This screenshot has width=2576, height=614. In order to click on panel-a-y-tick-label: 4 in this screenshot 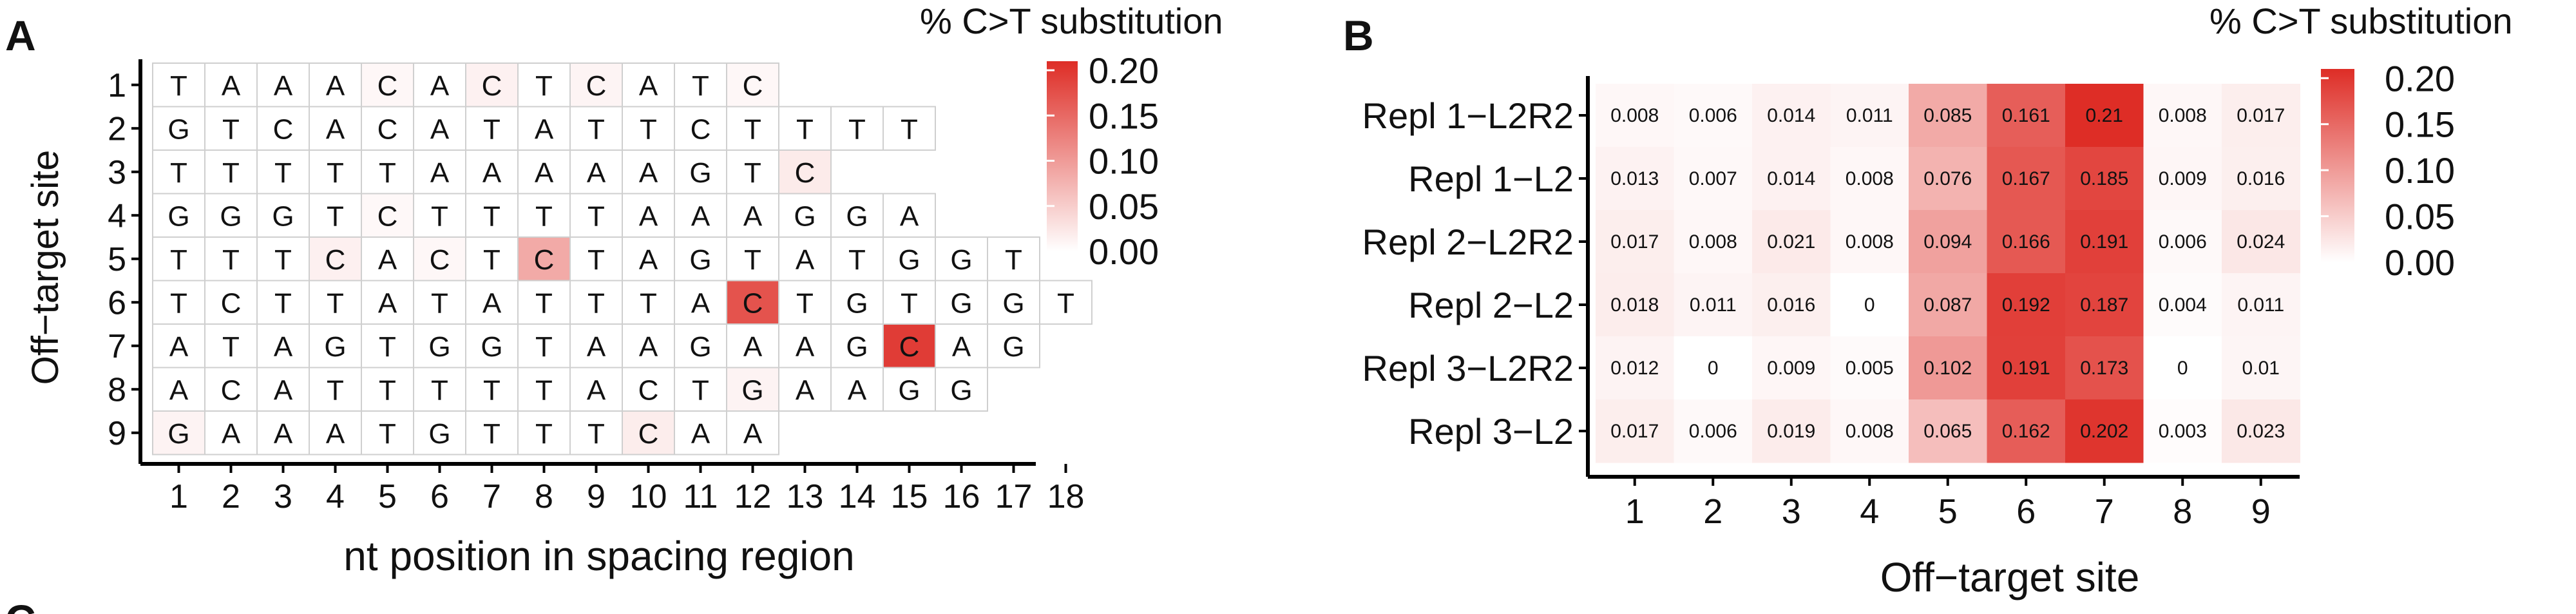, I will do `click(117, 216)`.